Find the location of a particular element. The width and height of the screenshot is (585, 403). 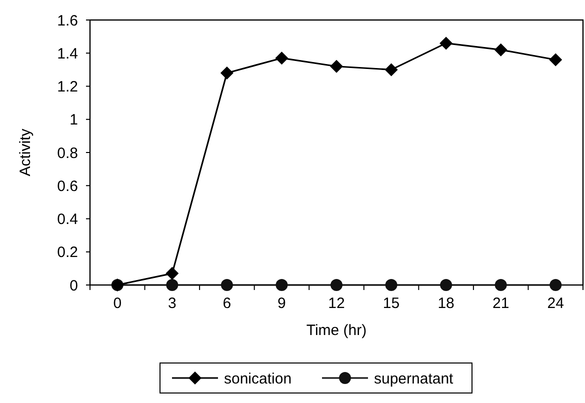

x-tick-label: 6 is located at coordinates (227, 303).